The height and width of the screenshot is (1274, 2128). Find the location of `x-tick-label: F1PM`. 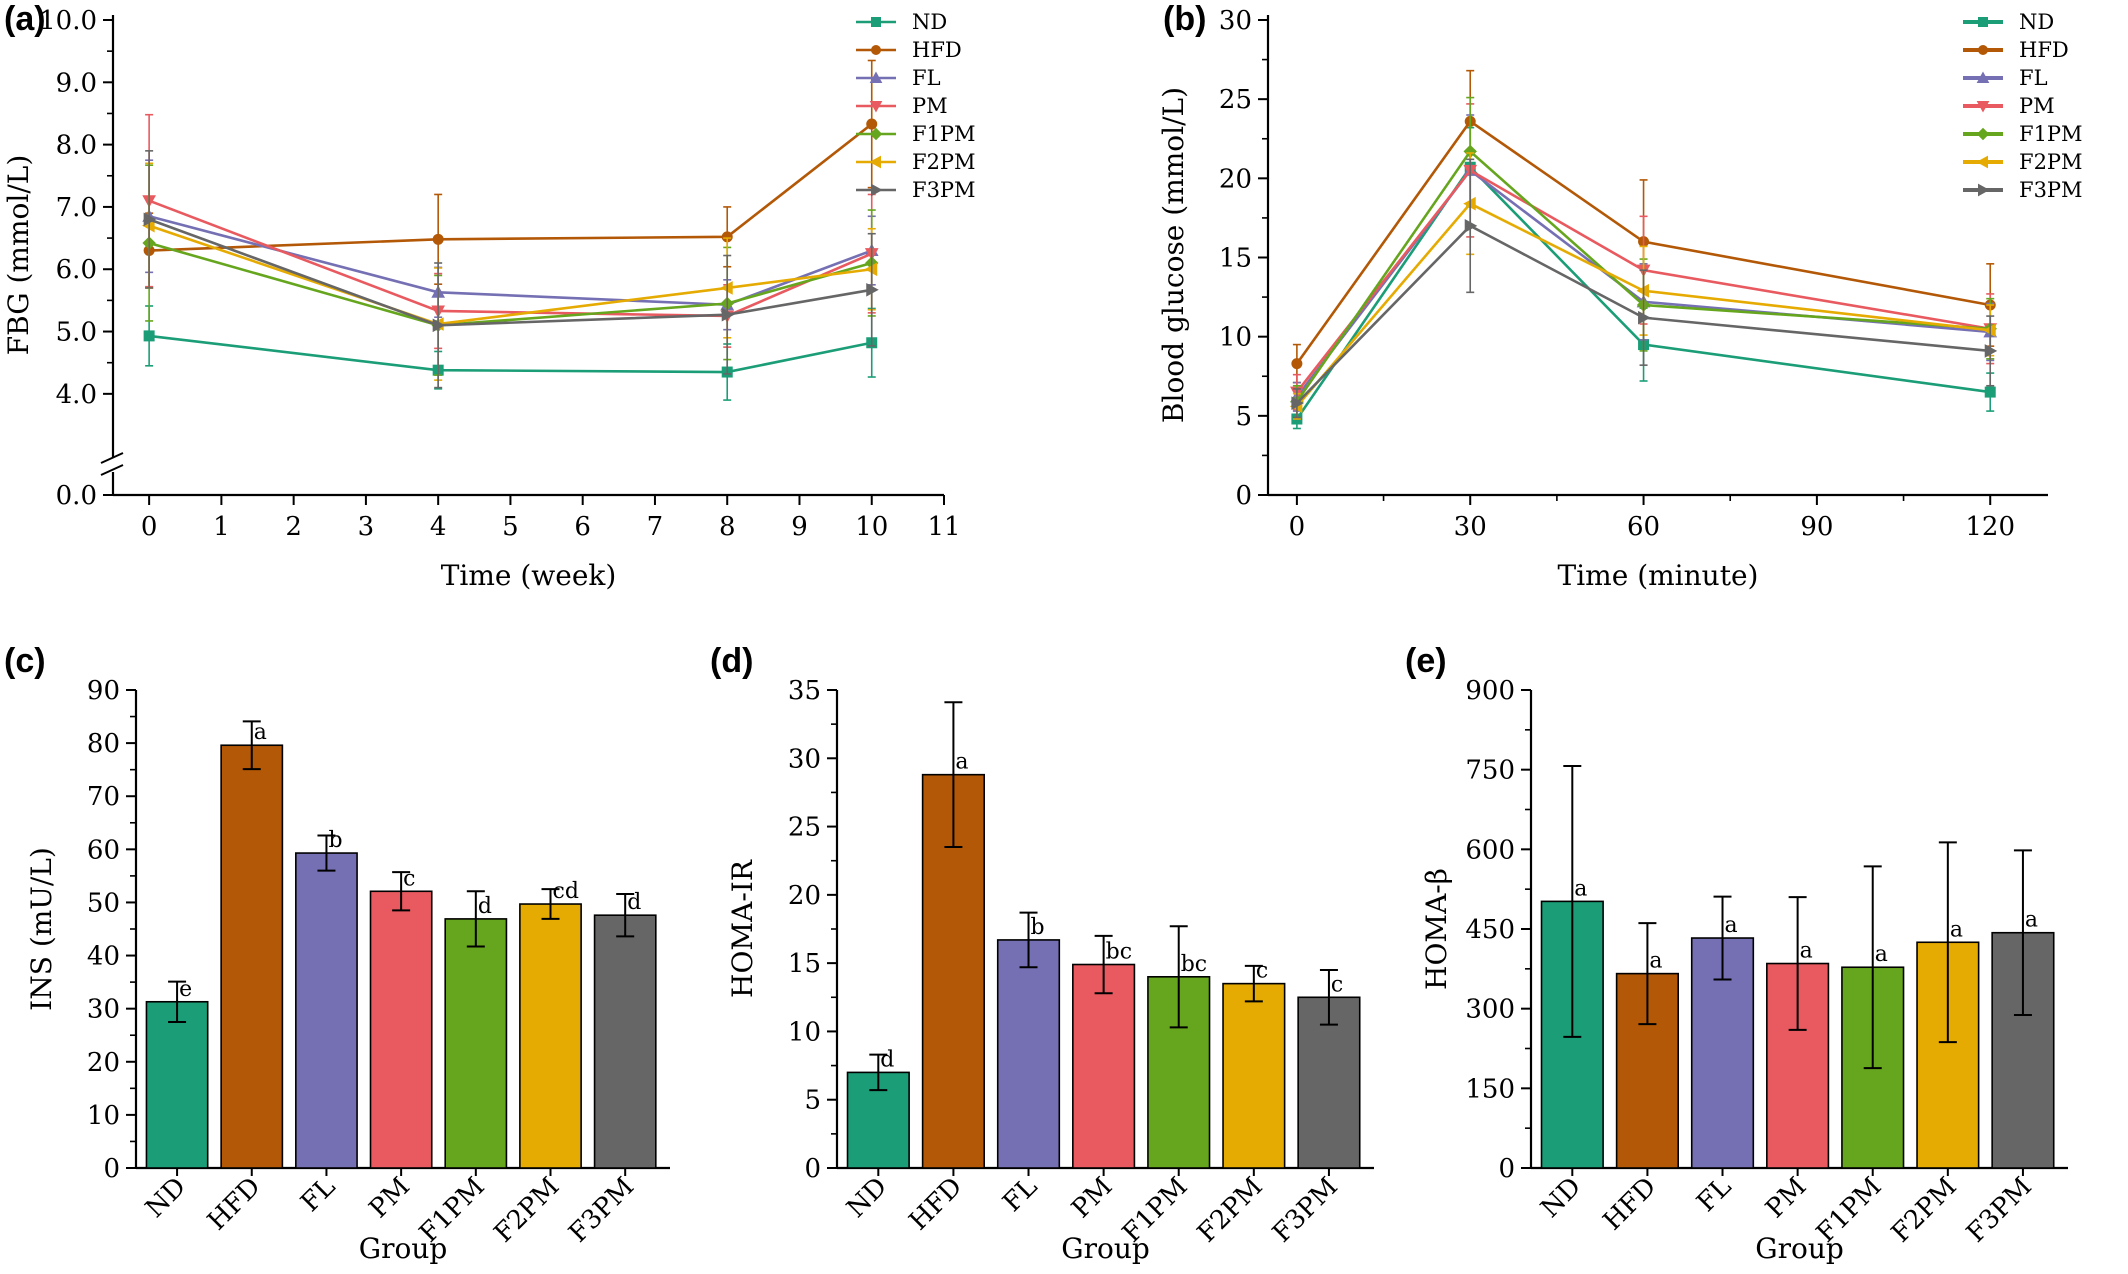

x-tick-label: F1PM is located at coordinates (1155, 1210).